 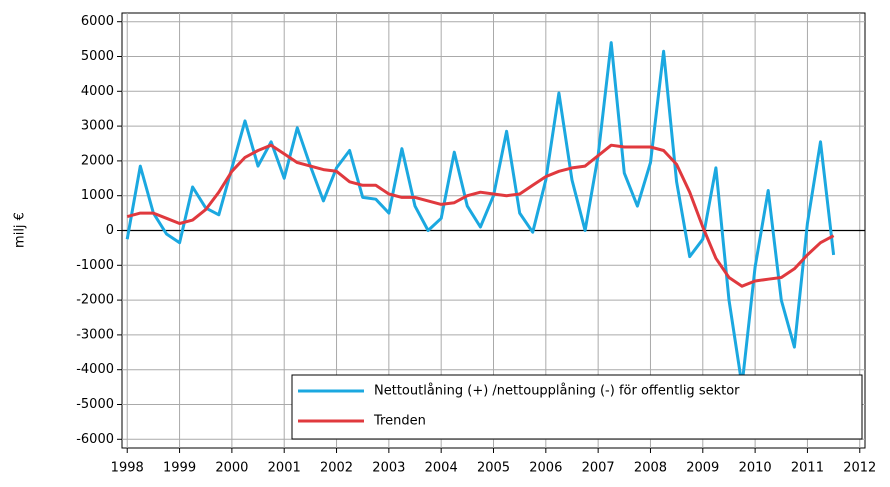 I want to click on x-tick-label: 2011, so click(x=807, y=468).